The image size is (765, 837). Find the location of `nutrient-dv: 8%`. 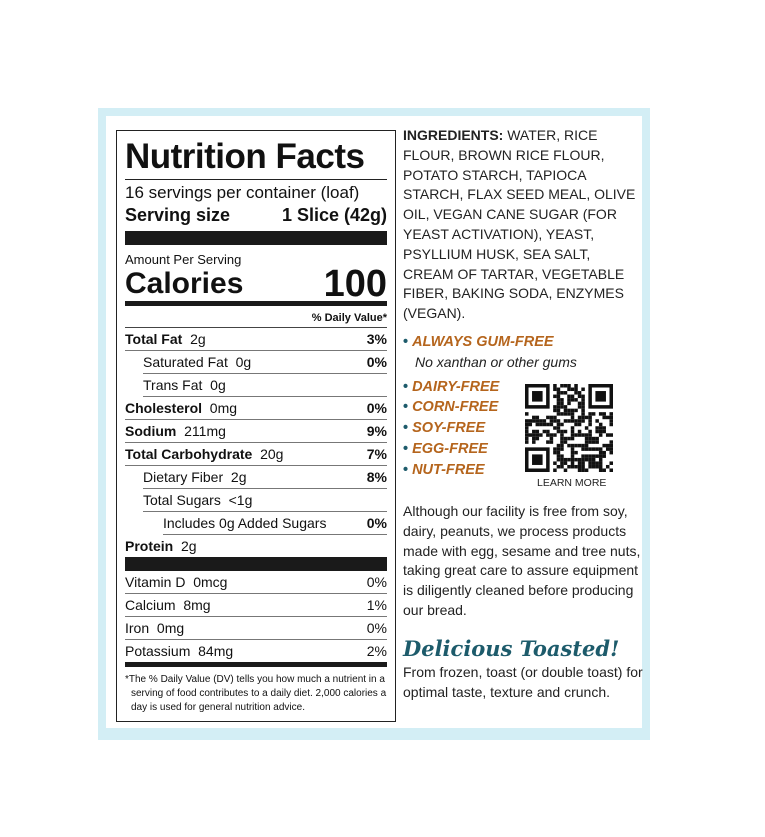

nutrient-dv: 8% is located at coordinates (376, 477).